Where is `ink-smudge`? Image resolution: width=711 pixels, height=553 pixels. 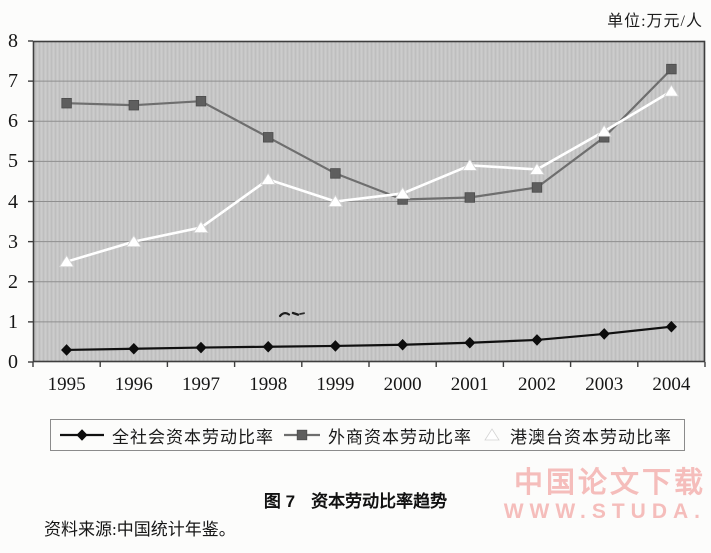 ink-smudge is located at coordinates (291, 314).